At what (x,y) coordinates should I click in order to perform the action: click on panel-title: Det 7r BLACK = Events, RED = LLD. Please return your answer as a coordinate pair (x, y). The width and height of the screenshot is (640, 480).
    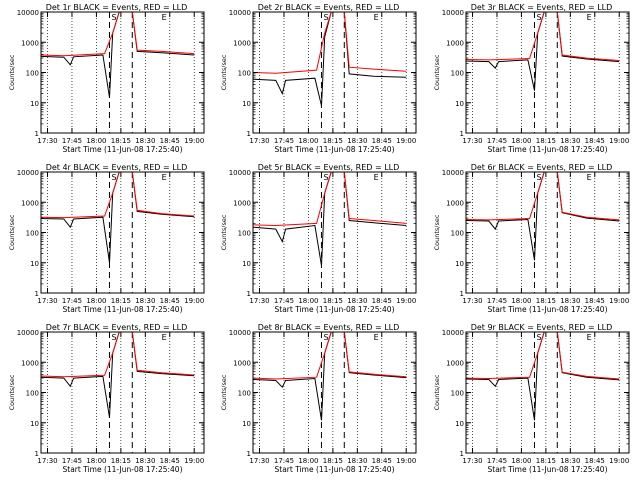
    Looking at the image, I should click on (117, 327).